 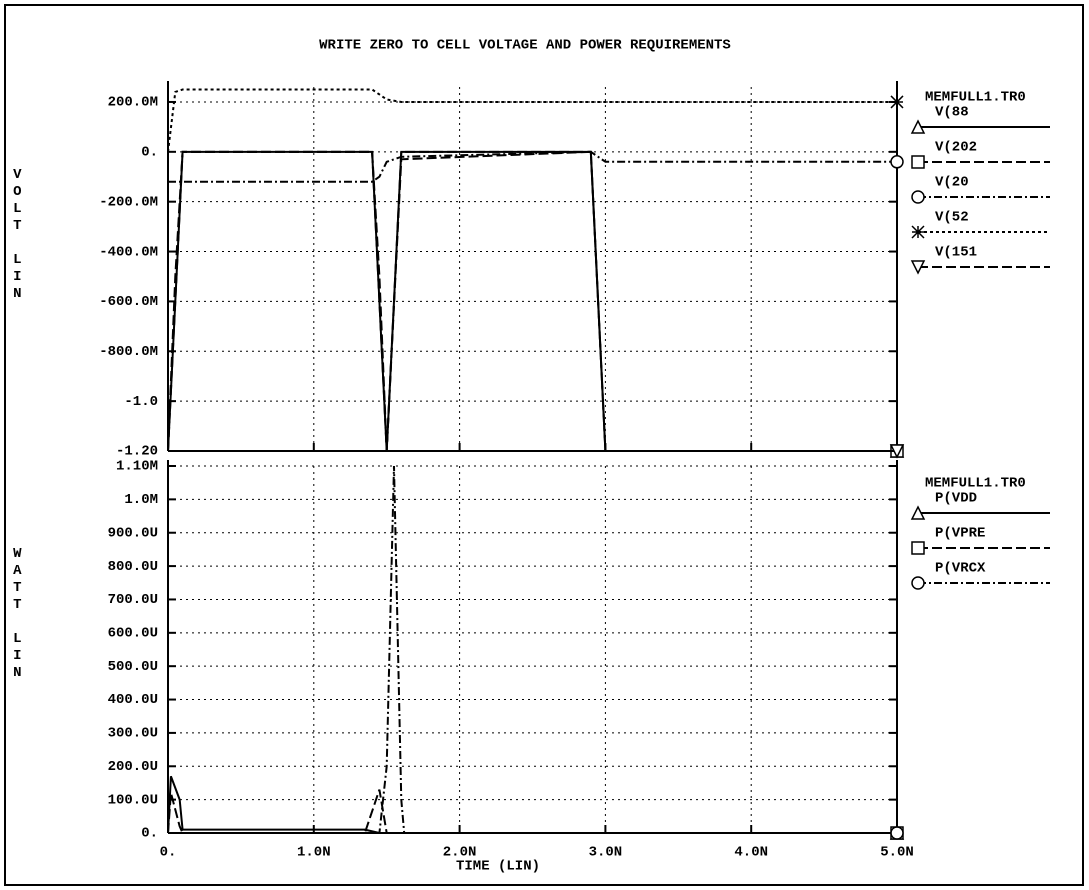 What do you see at coordinates (133, 667) in the screenshot?
I see `y-tick-label: 500.0U` at bounding box center [133, 667].